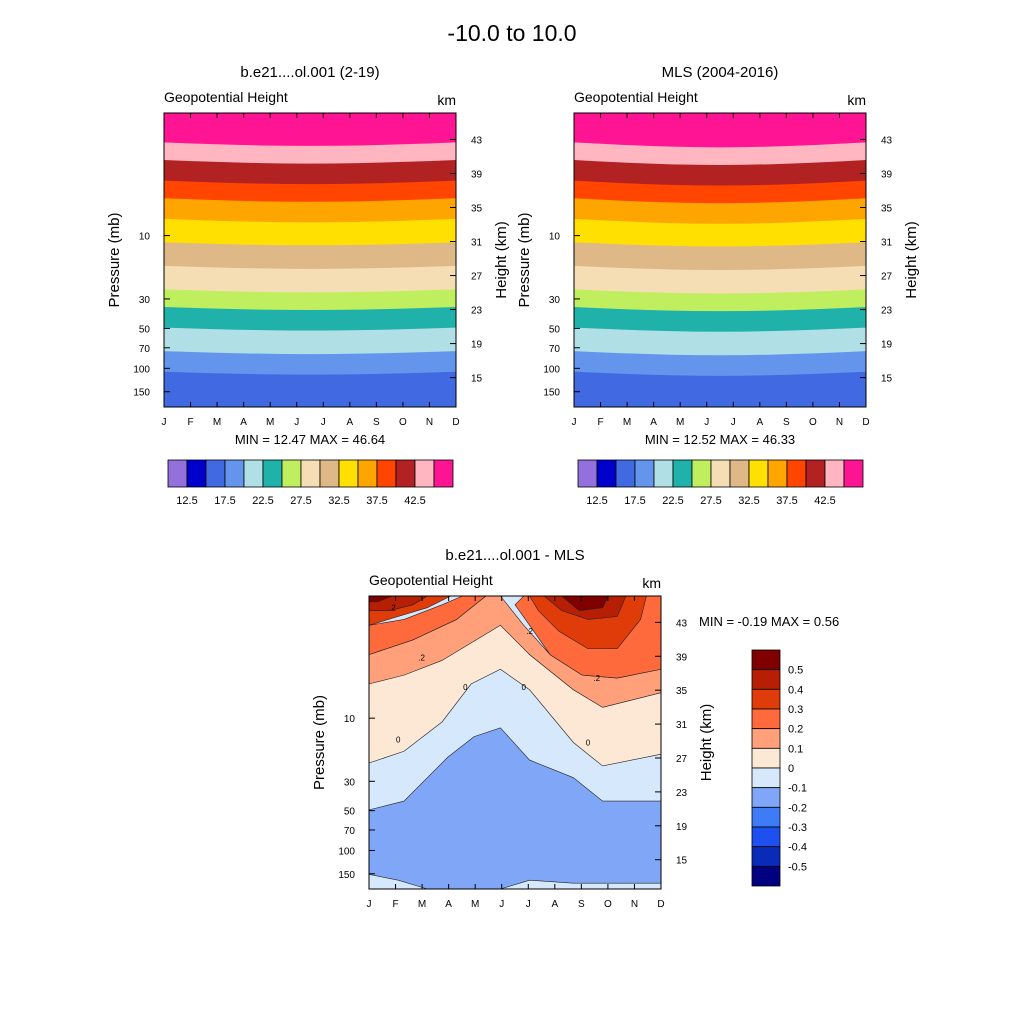  Describe the element at coordinates (555, 300) in the screenshot. I see `y-tick-label: 30` at that location.